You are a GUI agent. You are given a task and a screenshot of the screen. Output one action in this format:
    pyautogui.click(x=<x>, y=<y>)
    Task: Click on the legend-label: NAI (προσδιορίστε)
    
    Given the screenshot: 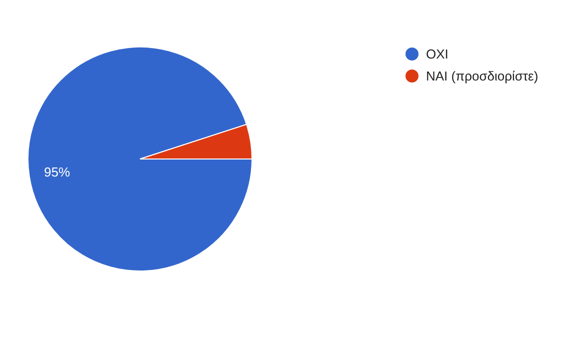 What is the action you would take?
    pyautogui.click(x=482, y=76)
    